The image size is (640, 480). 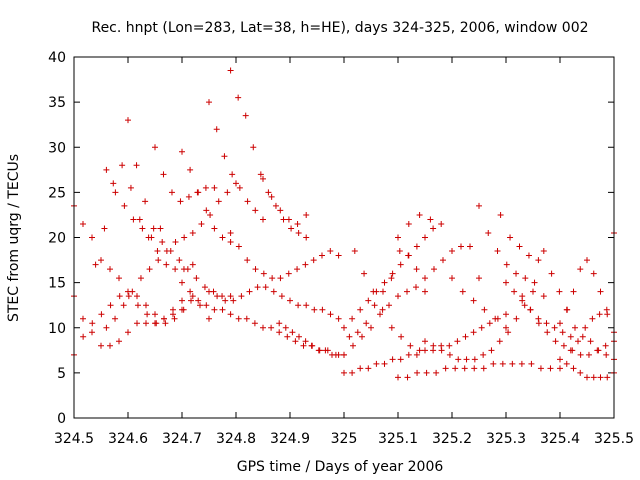 I want to click on y-tick-label: 5, so click(x=61, y=374).